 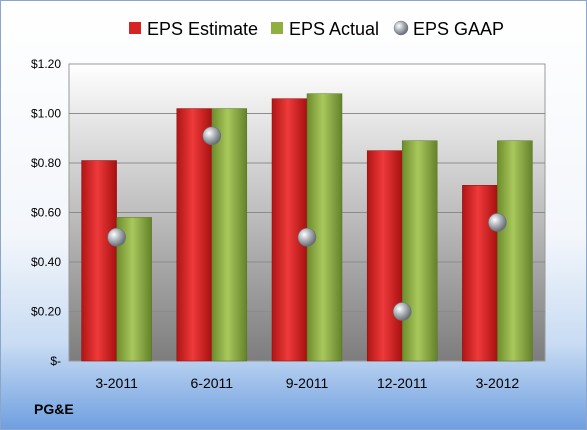 I want to click on y-tick-label: $1.20, so click(x=46, y=64).